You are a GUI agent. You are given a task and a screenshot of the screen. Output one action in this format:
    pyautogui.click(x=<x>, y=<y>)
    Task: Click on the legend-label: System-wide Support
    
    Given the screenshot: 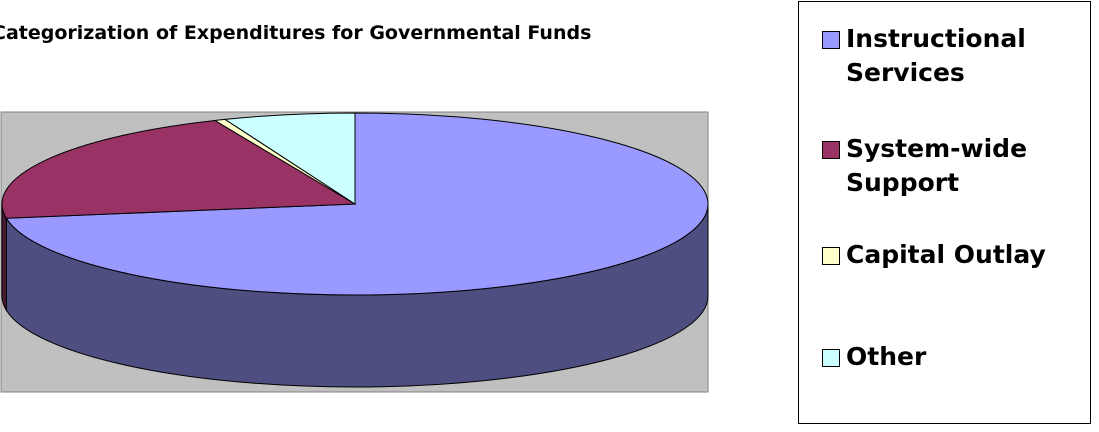 What is the action you would take?
    pyautogui.click(x=937, y=165)
    